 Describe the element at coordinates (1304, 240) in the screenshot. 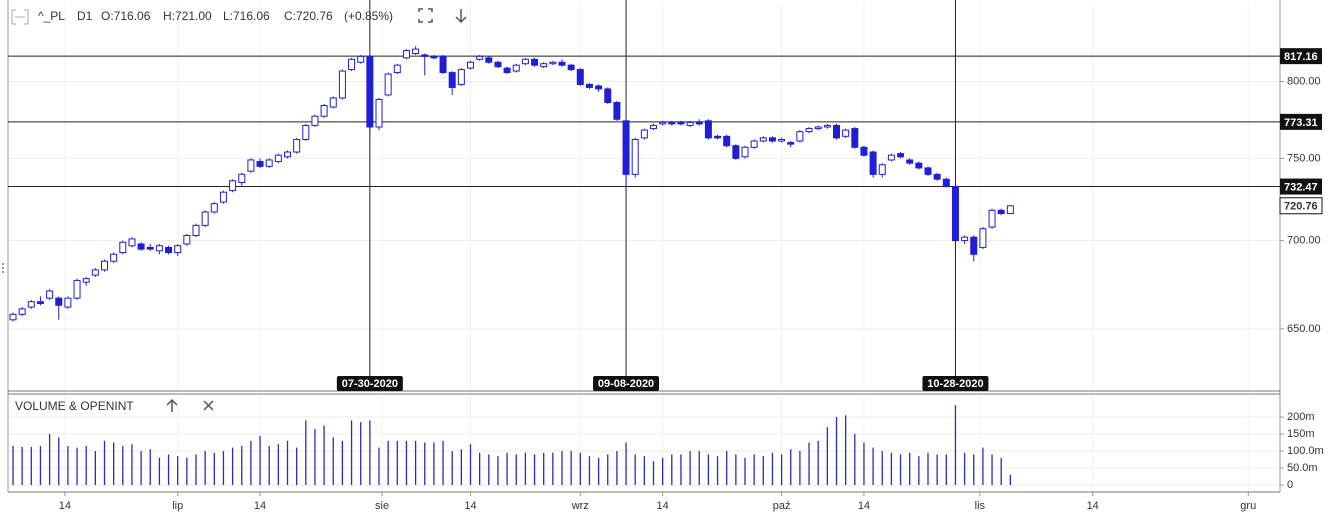

I see `y-tick-label: 700.00` at that location.